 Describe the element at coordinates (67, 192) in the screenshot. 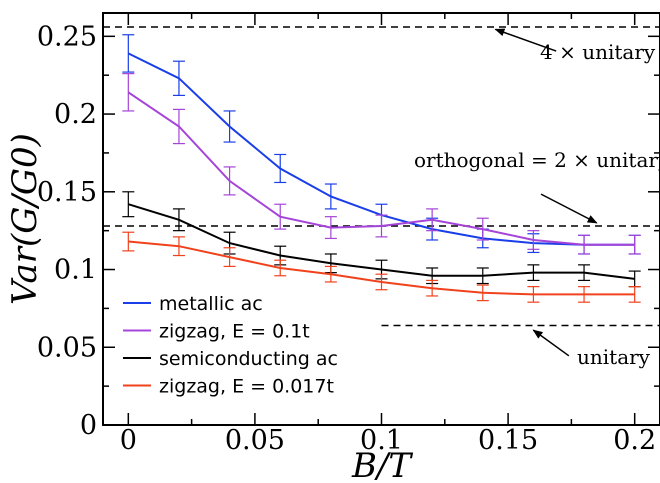

I see `y-tick-label: 0.15` at that location.